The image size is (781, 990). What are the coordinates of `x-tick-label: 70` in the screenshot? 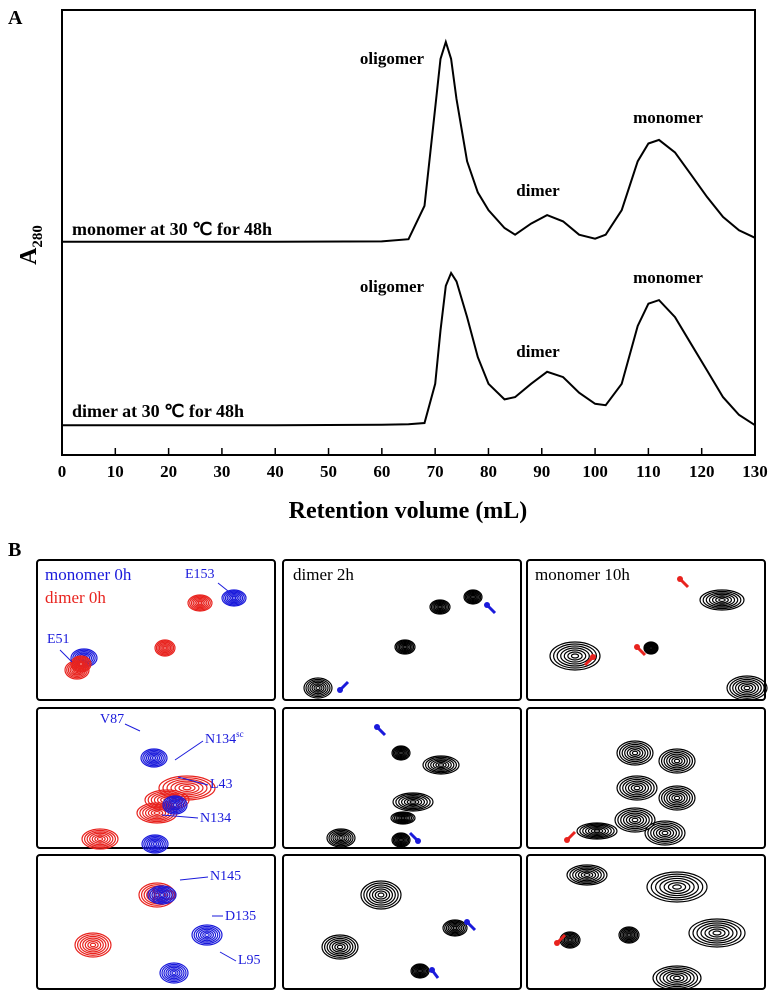 It's located at (435, 471).